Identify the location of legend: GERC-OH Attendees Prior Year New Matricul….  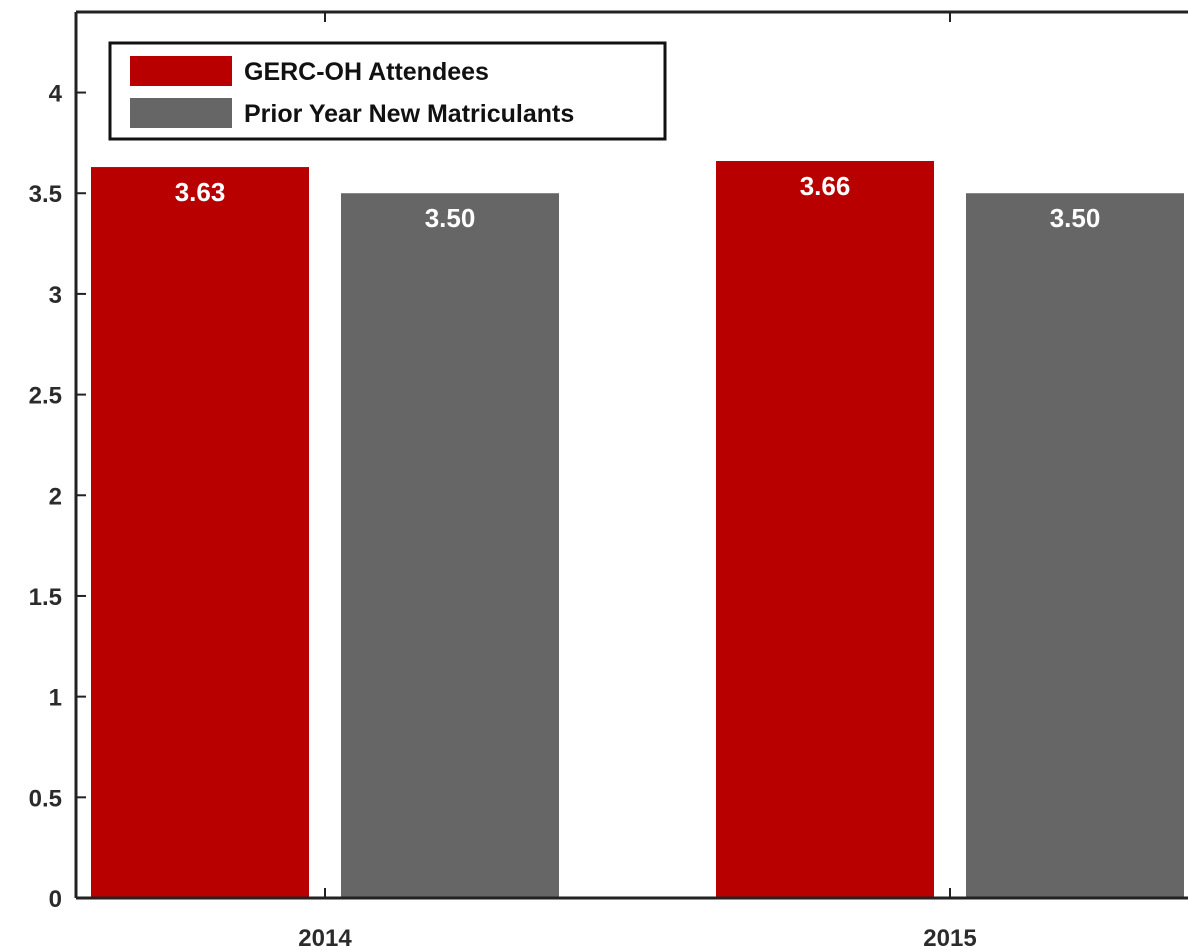
(387, 91).